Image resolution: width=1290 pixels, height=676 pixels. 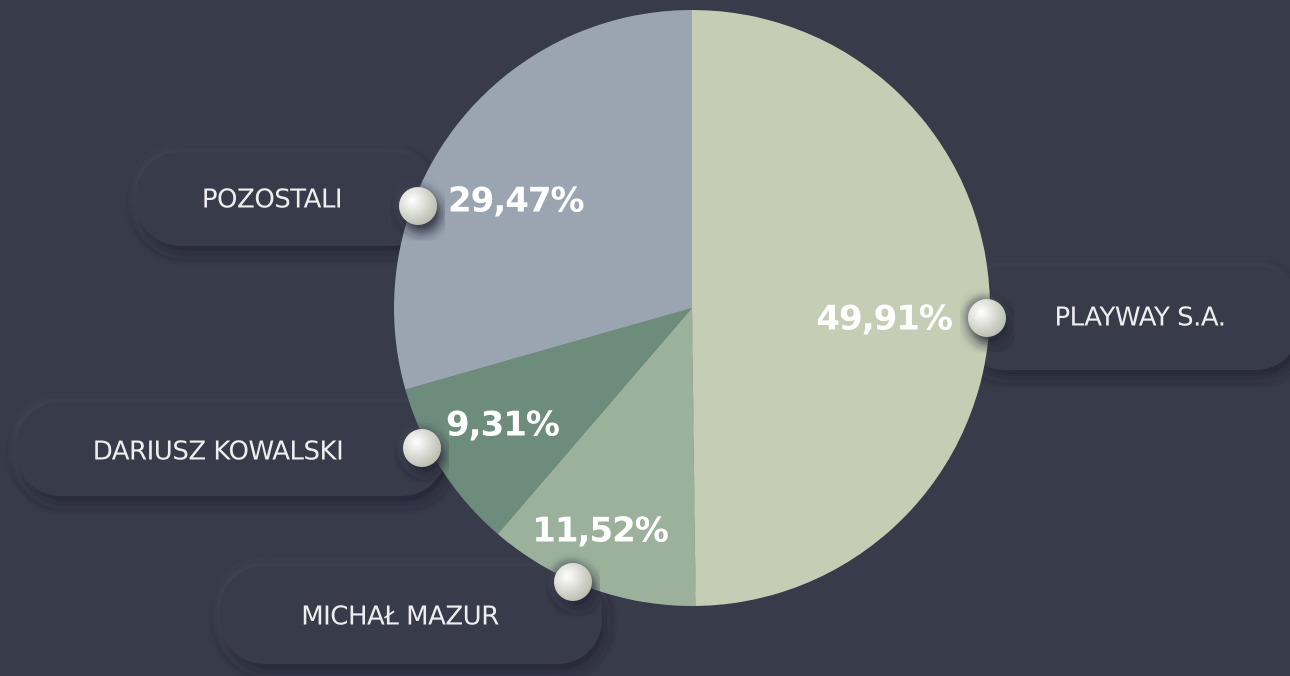 What do you see at coordinates (502, 425) in the screenshot?
I see `slice-value-label: 9,31%` at bounding box center [502, 425].